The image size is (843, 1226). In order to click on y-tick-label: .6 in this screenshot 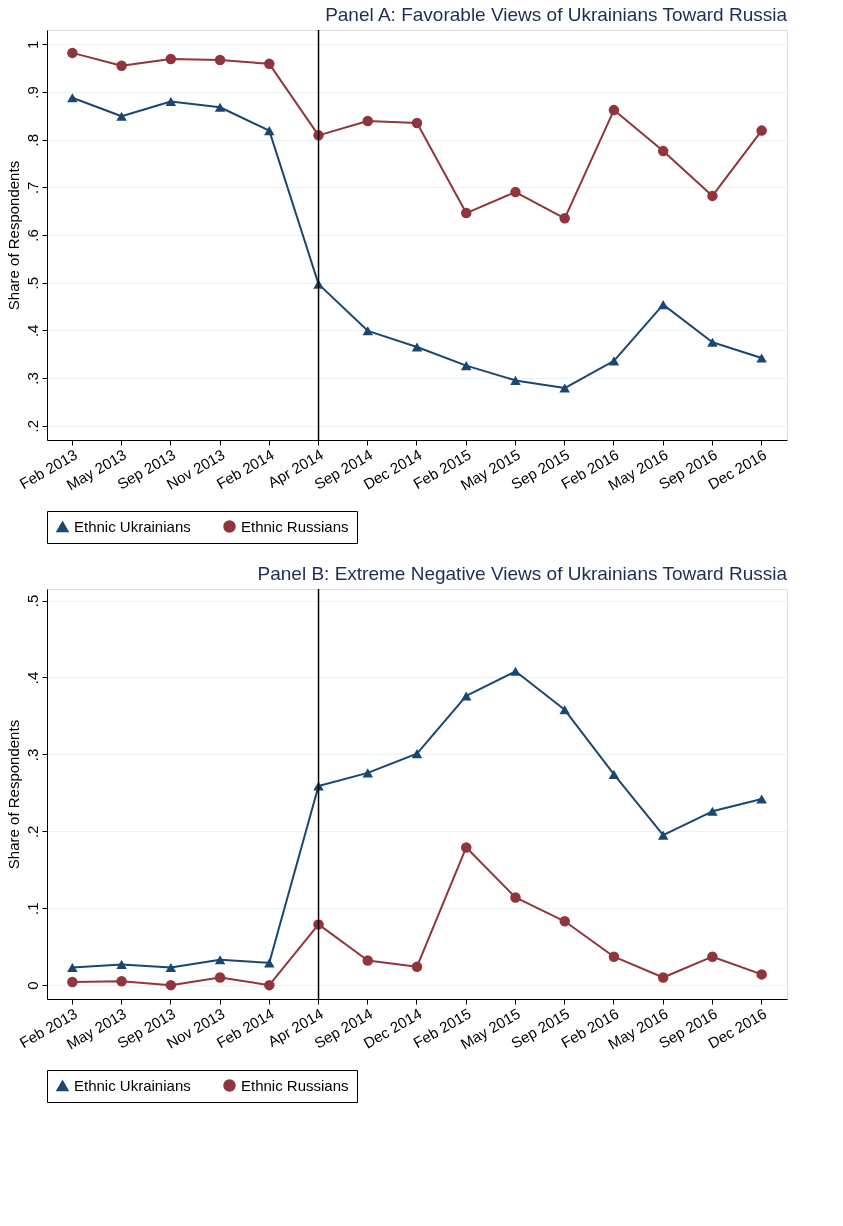, I will do `click(32, 235)`.